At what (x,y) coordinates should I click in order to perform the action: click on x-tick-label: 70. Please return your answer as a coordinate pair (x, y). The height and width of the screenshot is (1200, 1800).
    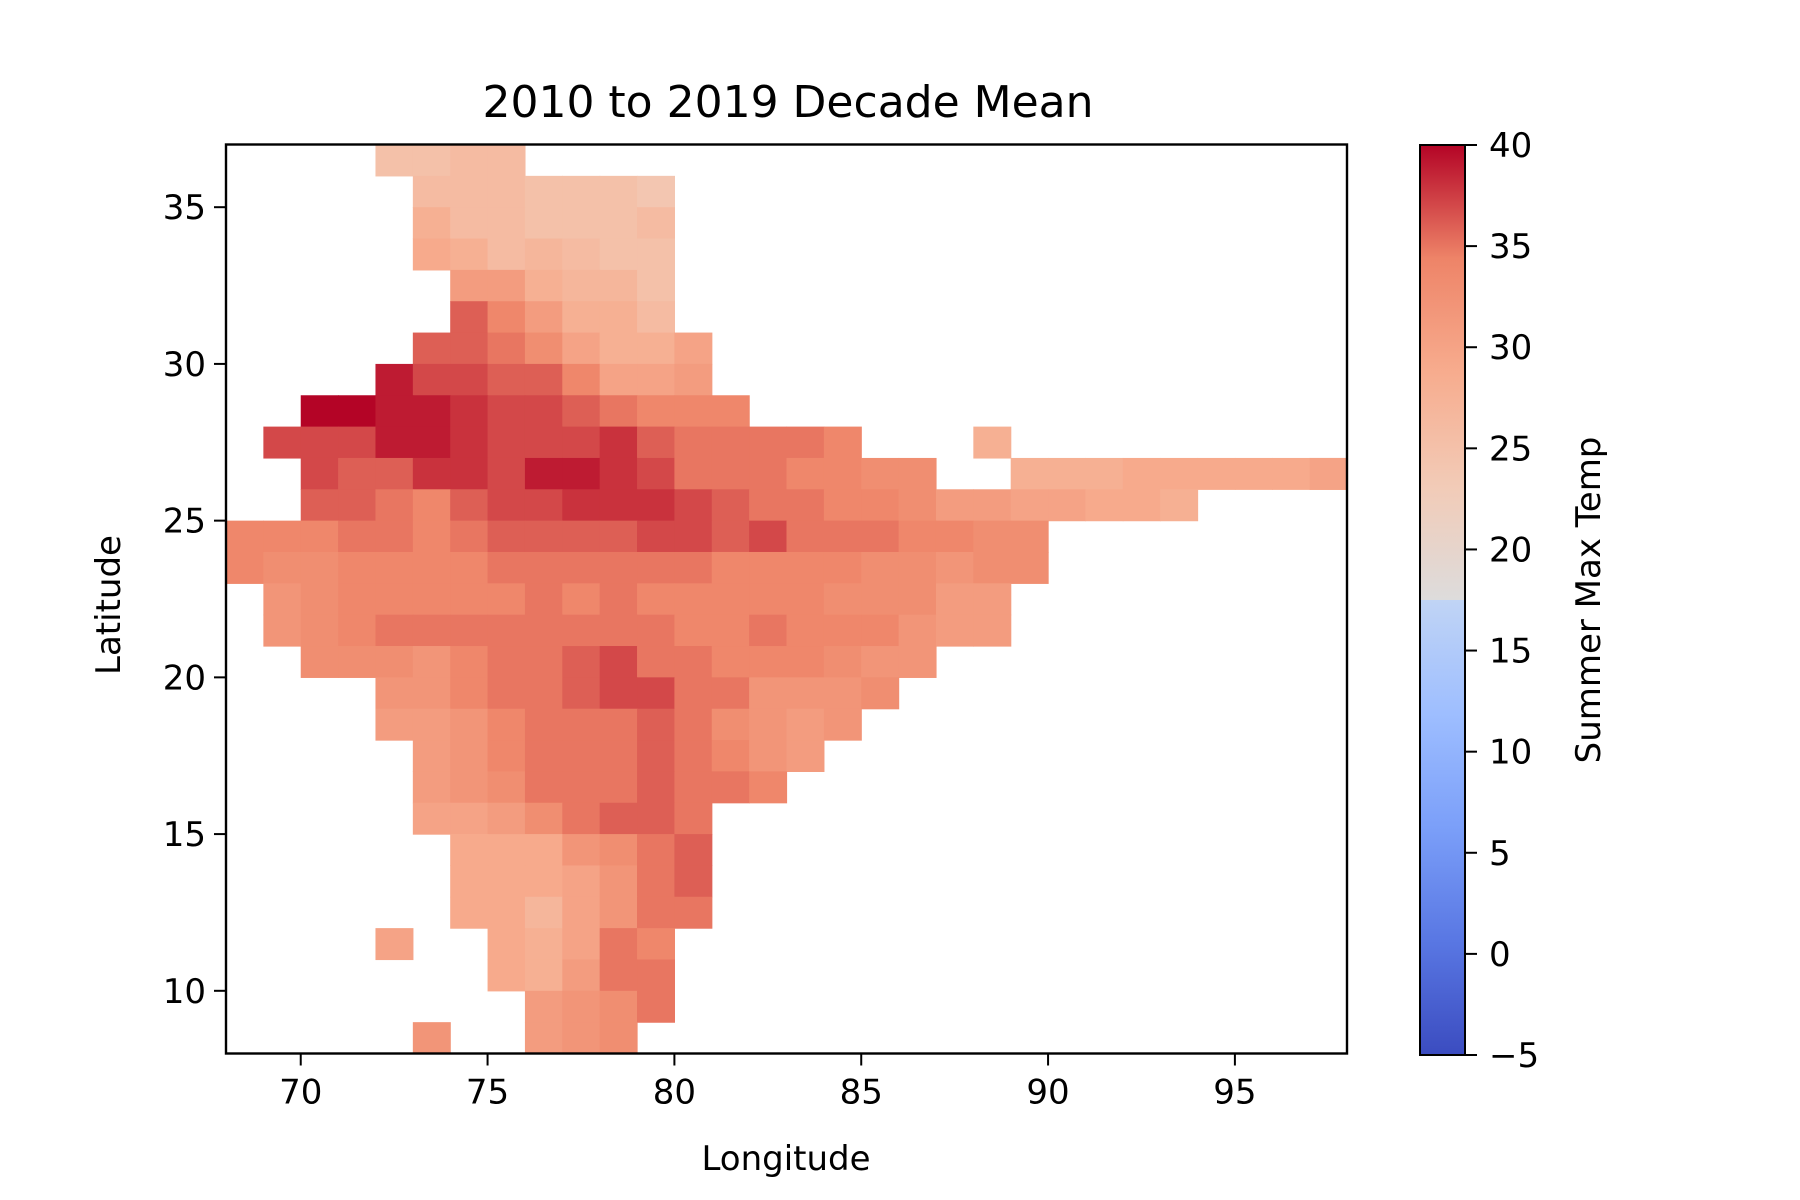
    Looking at the image, I should click on (300, 1093).